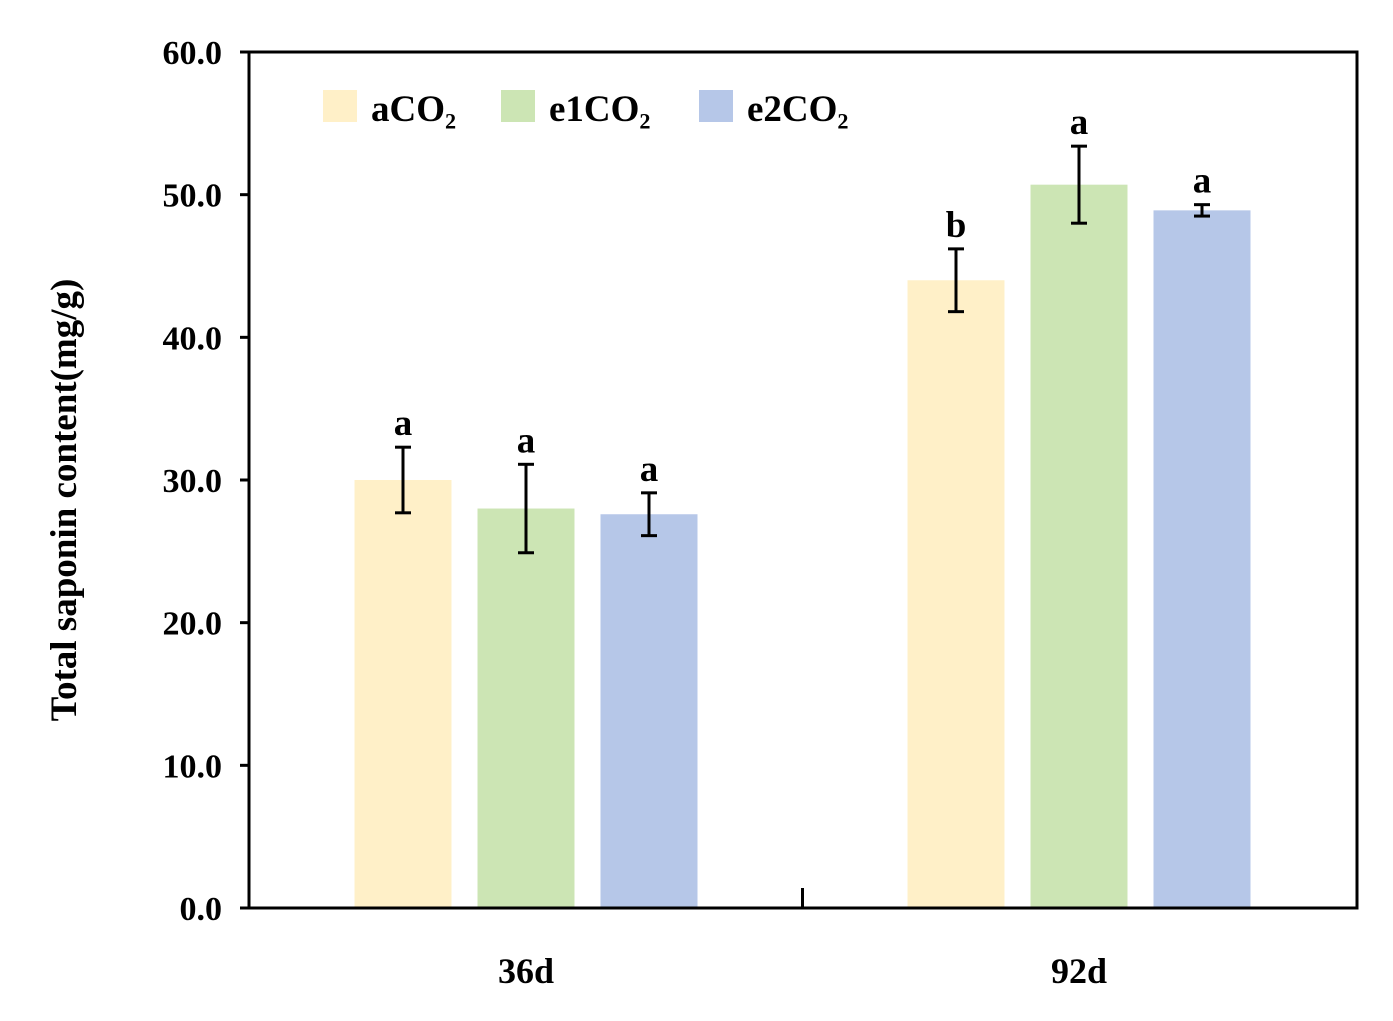  I want to click on y-tick-label: 0.0, so click(201, 909).